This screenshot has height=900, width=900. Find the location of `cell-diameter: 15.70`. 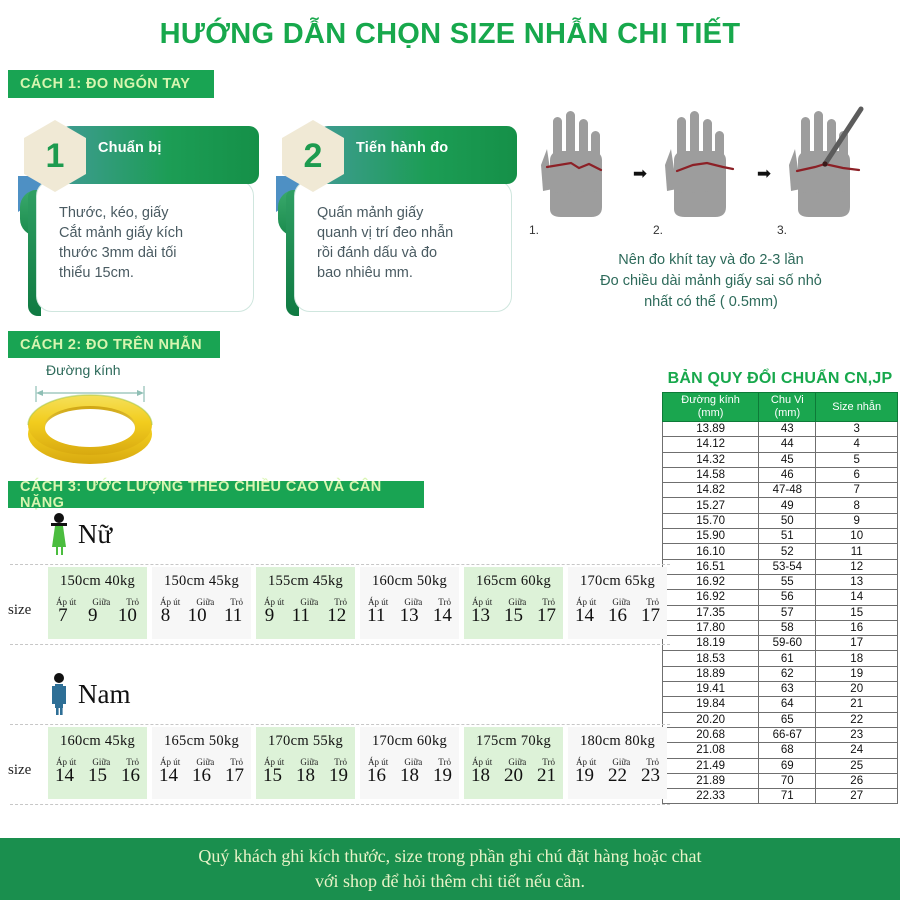

cell-diameter: 15.70 is located at coordinates (710, 521).